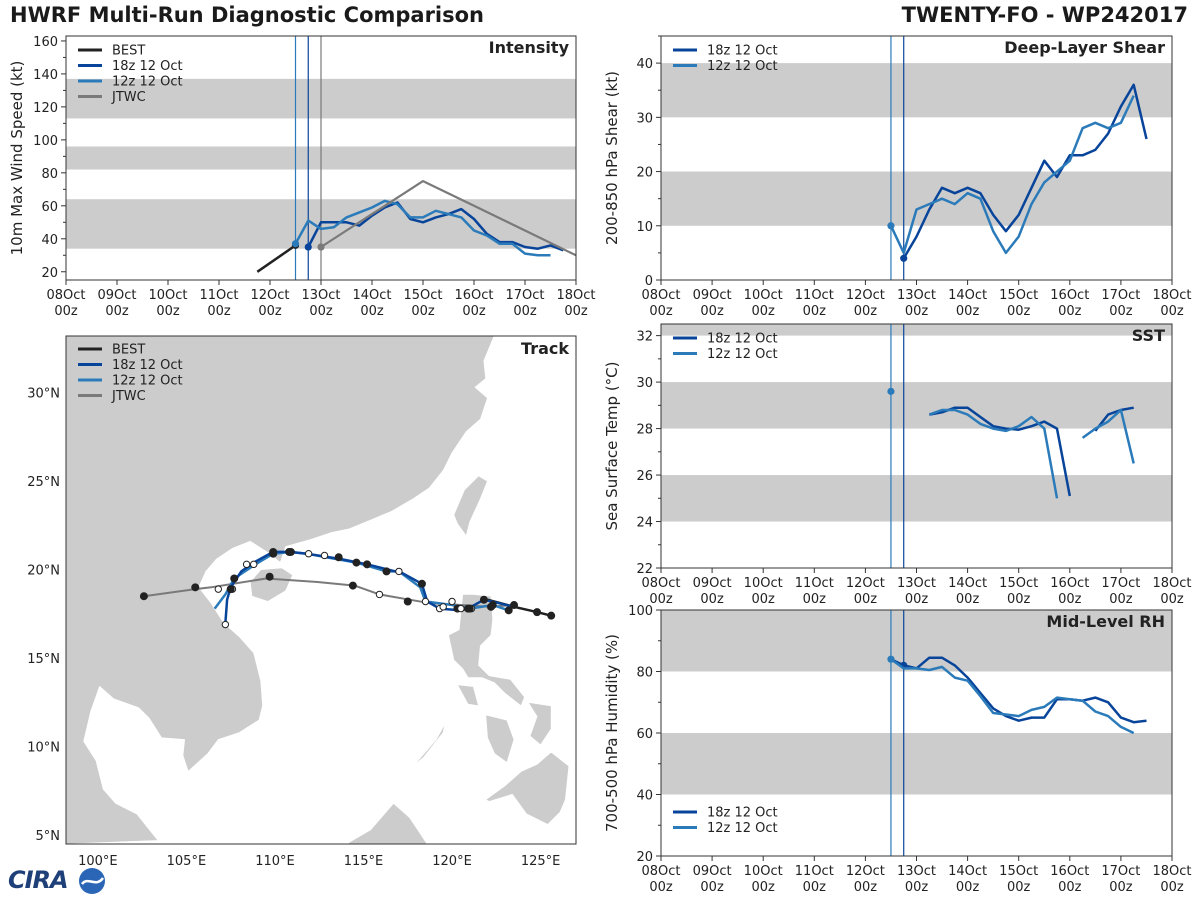 The image size is (1200, 900). What do you see at coordinates (967, 871) in the screenshot?
I see `rh-xtick-date-label: 14Oct` at bounding box center [967, 871].